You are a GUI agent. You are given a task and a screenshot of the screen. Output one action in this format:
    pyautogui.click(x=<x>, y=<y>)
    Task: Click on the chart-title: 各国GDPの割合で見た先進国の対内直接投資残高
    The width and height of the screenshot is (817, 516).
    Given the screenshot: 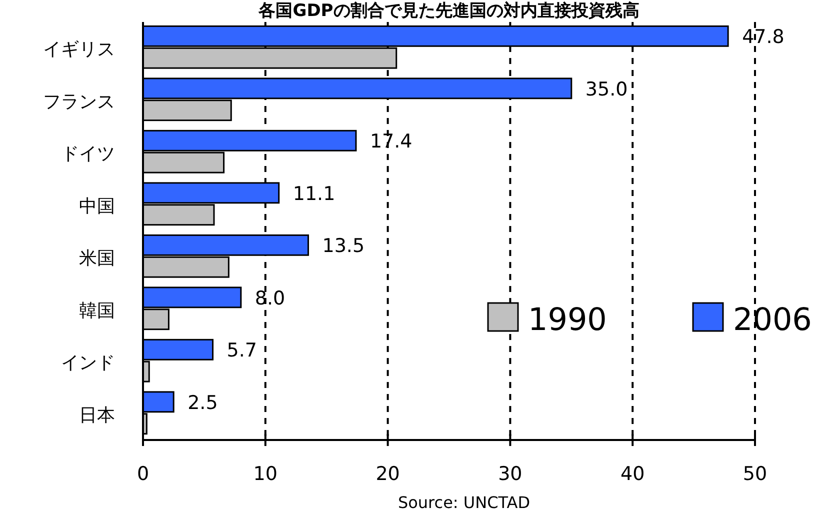 What is the action you would take?
    pyautogui.click(x=449, y=11)
    